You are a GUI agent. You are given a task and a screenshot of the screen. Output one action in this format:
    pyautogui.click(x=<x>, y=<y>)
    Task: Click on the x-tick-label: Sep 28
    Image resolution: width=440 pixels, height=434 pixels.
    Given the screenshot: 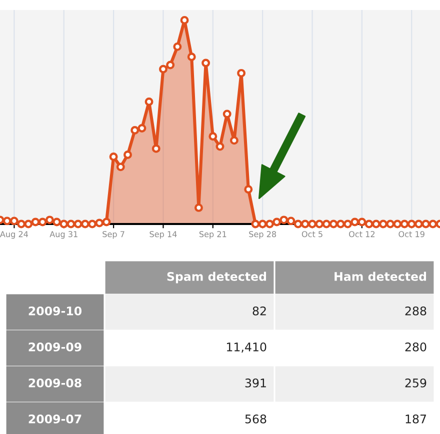 What is the action you would take?
    pyautogui.click(x=262, y=235)
    